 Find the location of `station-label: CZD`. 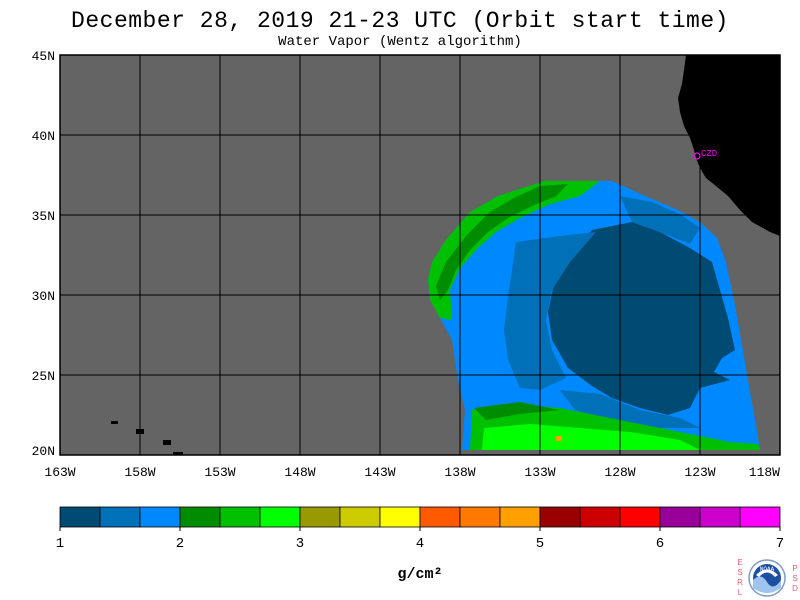

station-label: CZD is located at coordinates (709, 154).